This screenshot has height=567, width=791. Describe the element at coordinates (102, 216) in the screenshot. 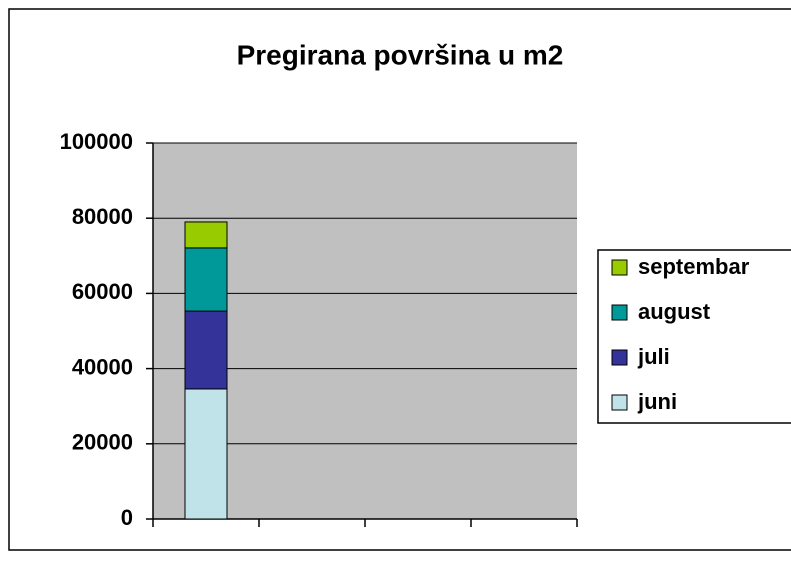

I see `y-tick-label: 80000` at that location.